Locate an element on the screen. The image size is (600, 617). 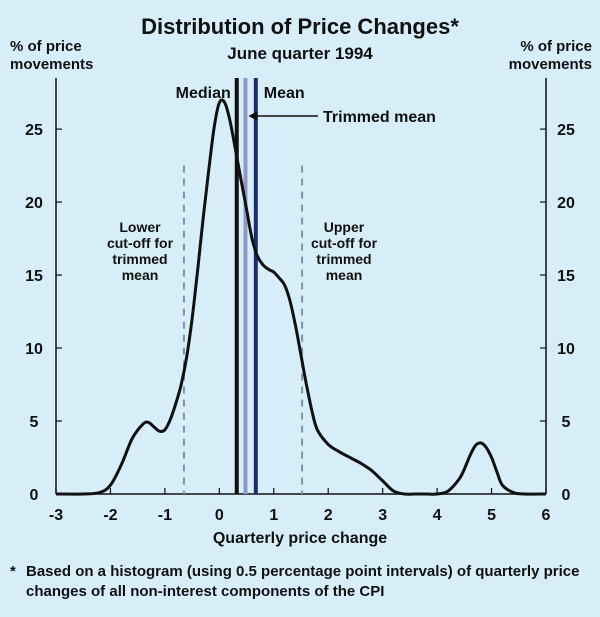
upper-cutoff-label: mean is located at coordinates (344, 275).